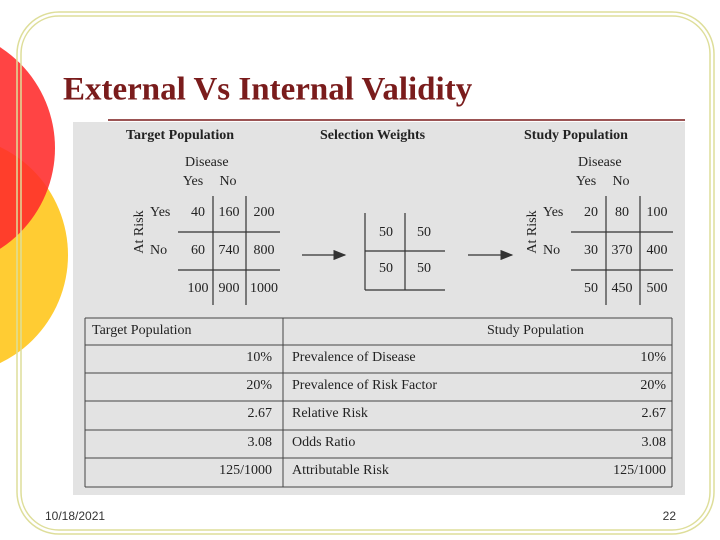 The height and width of the screenshot is (540, 720). What do you see at coordinates (622, 212) in the screenshot?
I see `cell: 80` at bounding box center [622, 212].